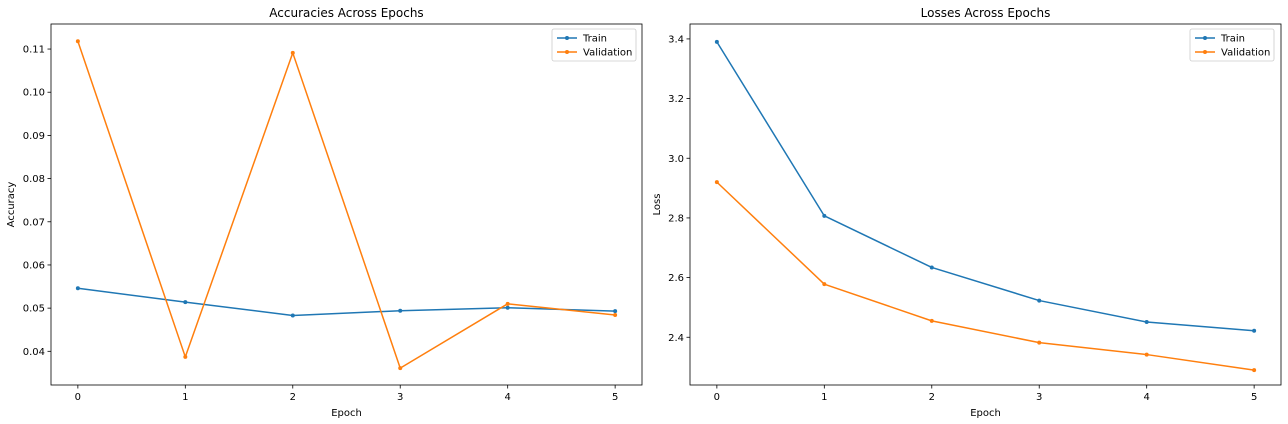  I want to click on y-tick-label: 0.11, so click(34, 50).